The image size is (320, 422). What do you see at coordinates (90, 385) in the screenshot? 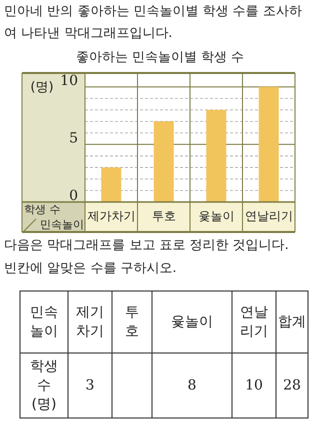
I see `text: 3` at bounding box center [90, 385].